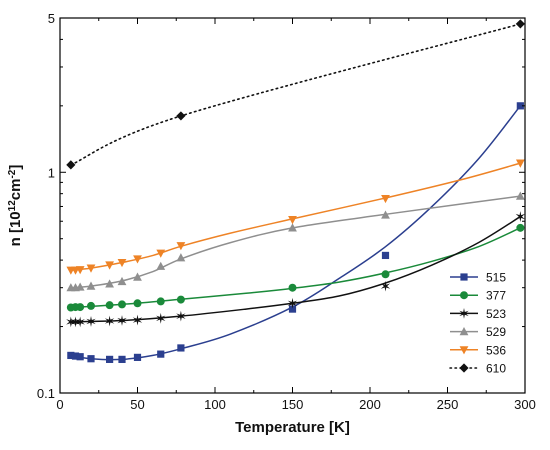  Describe the element at coordinates (293, 404) in the screenshot. I see `x-tick-label: 150` at that location.